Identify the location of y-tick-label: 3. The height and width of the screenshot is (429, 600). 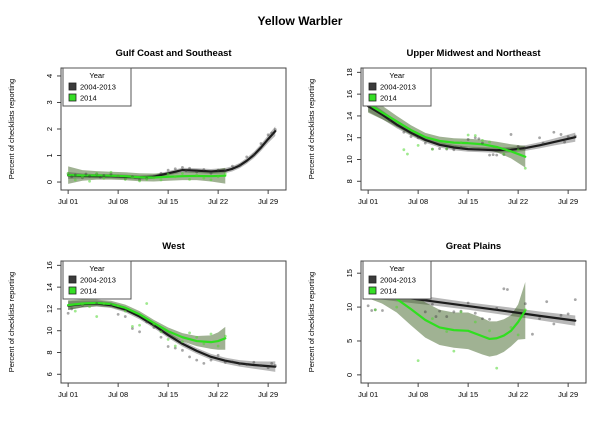
(49, 102).